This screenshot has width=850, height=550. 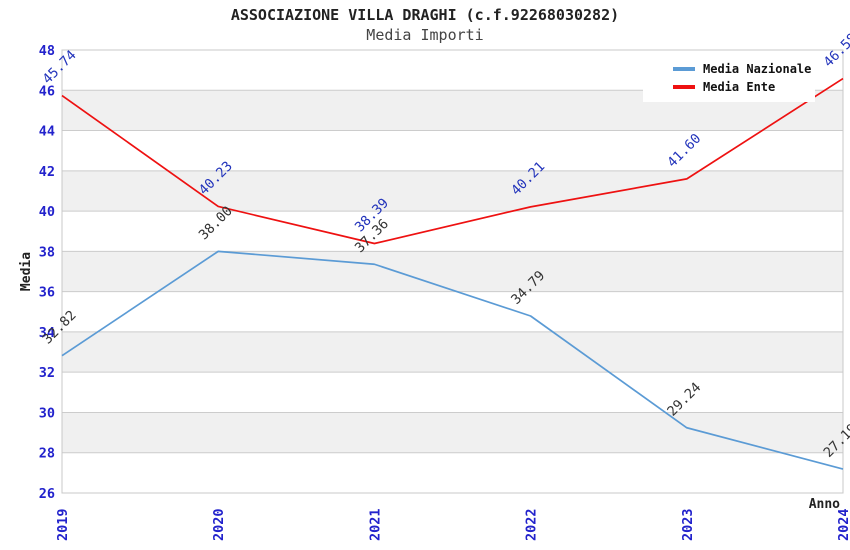 What do you see at coordinates (26, 271) in the screenshot?
I see `y-axis-title: Media` at bounding box center [26, 271].